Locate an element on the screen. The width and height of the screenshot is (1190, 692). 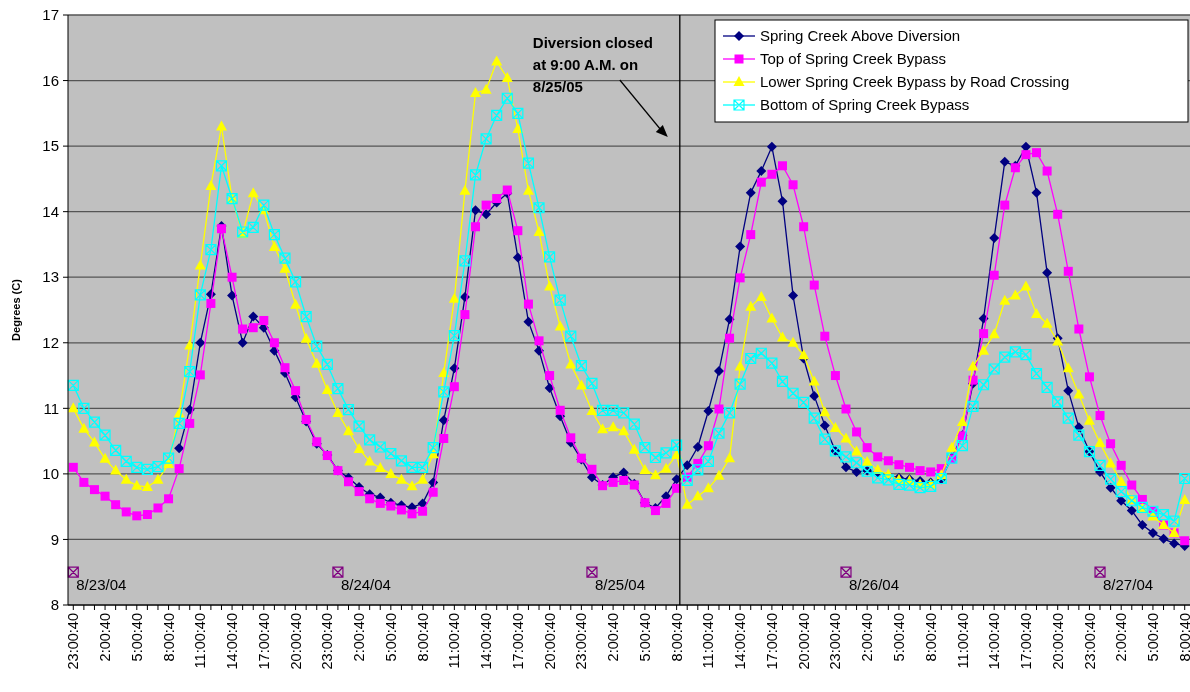
y-axis-title: Degrees (C) is located at coordinates (16, 309).